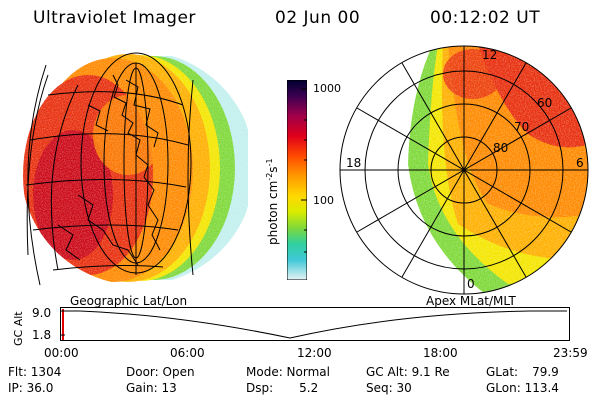 The height and width of the screenshot is (400, 600). I want to click on status-glat: GLat: 79.9, so click(522, 372).